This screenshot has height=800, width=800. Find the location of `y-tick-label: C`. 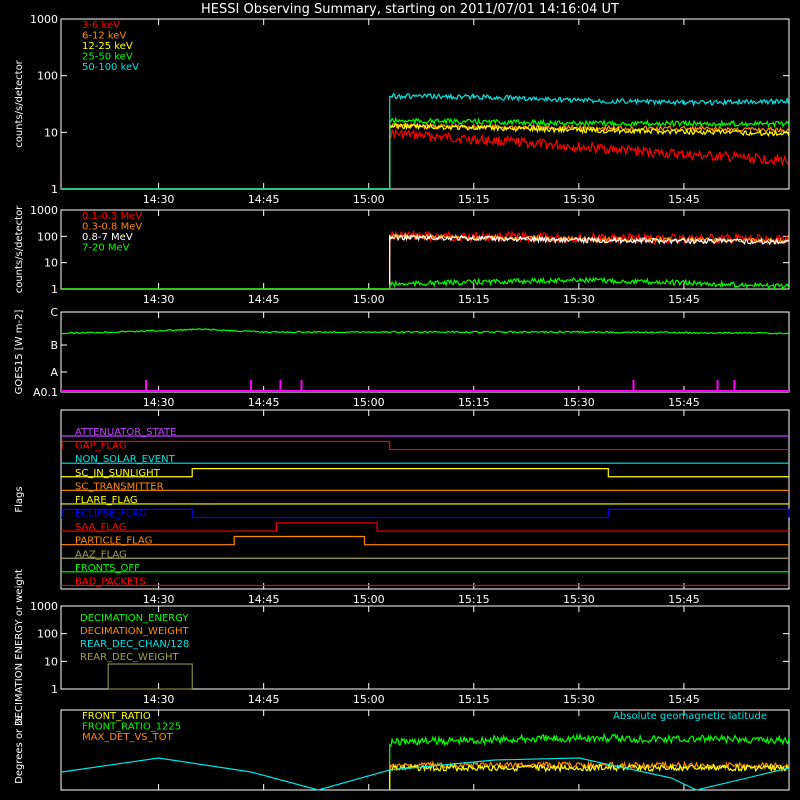

y-tick-label: C is located at coordinates (54, 312).